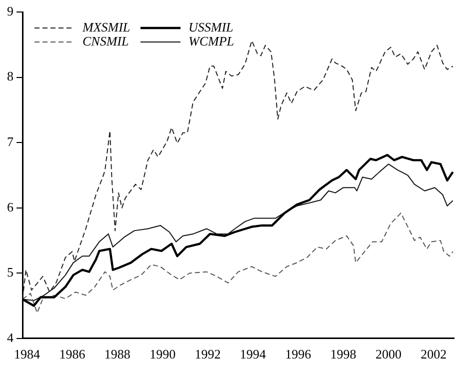 The image size is (474, 374). What do you see at coordinates (10, 10) in the screenshot?
I see `y-tick-label: 9` at bounding box center [10, 10].